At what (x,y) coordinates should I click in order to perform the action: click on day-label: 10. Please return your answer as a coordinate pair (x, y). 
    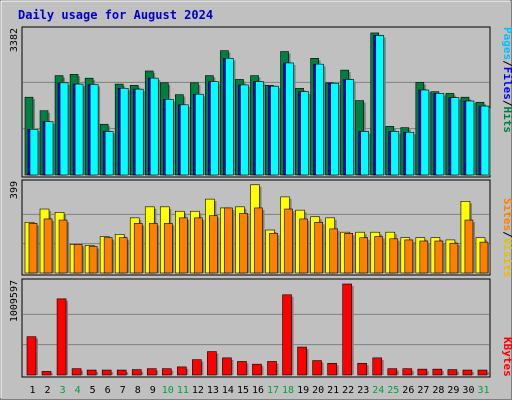
    Looking at the image, I should click on (168, 390).